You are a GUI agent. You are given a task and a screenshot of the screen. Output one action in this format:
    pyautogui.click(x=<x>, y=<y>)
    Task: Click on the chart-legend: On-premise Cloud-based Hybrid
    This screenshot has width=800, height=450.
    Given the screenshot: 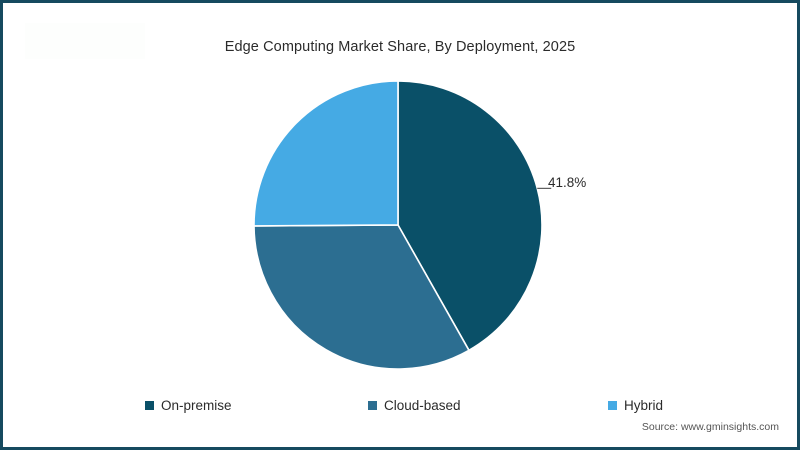 What is the action you would take?
    pyautogui.click(x=400, y=405)
    